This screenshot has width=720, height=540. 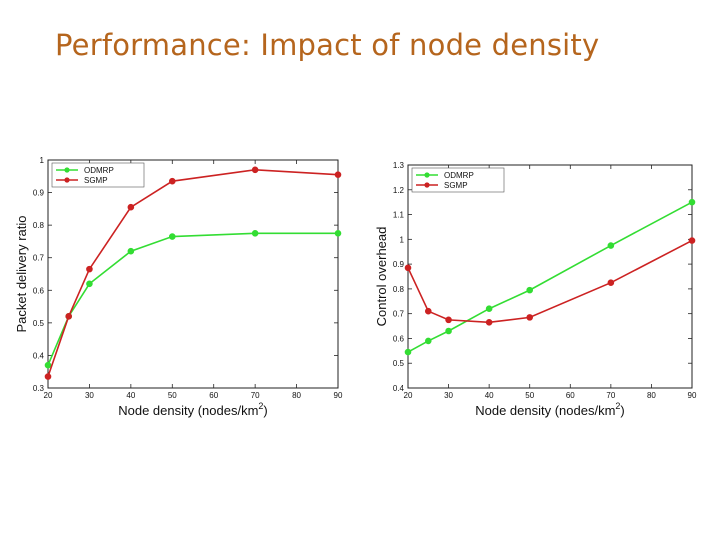 What do you see at coordinates (399, 190) in the screenshot?
I see `right-y-tick-label: 1.2` at bounding box center [399, 190].